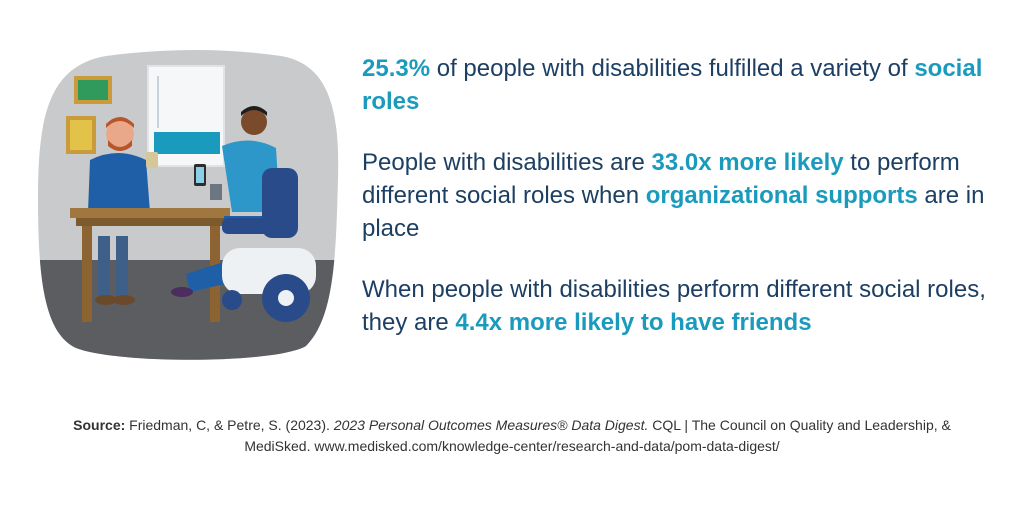  Describe the element at coordinates (781, 195) in the screenshot. I see `stat-highlight: organizational supports` at that location.